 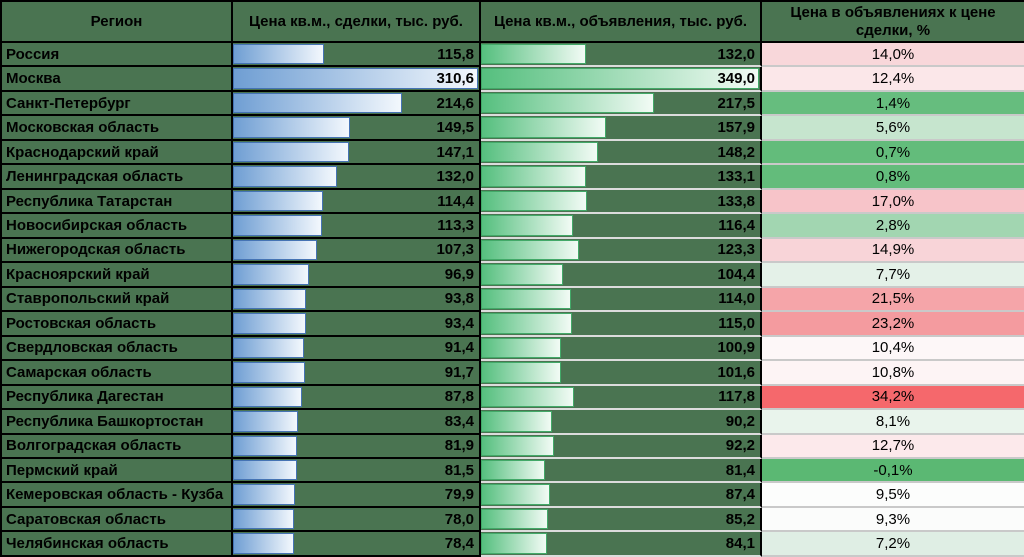 I want to click on deal-price-cell: 107,3, so click(x=357, y=251).